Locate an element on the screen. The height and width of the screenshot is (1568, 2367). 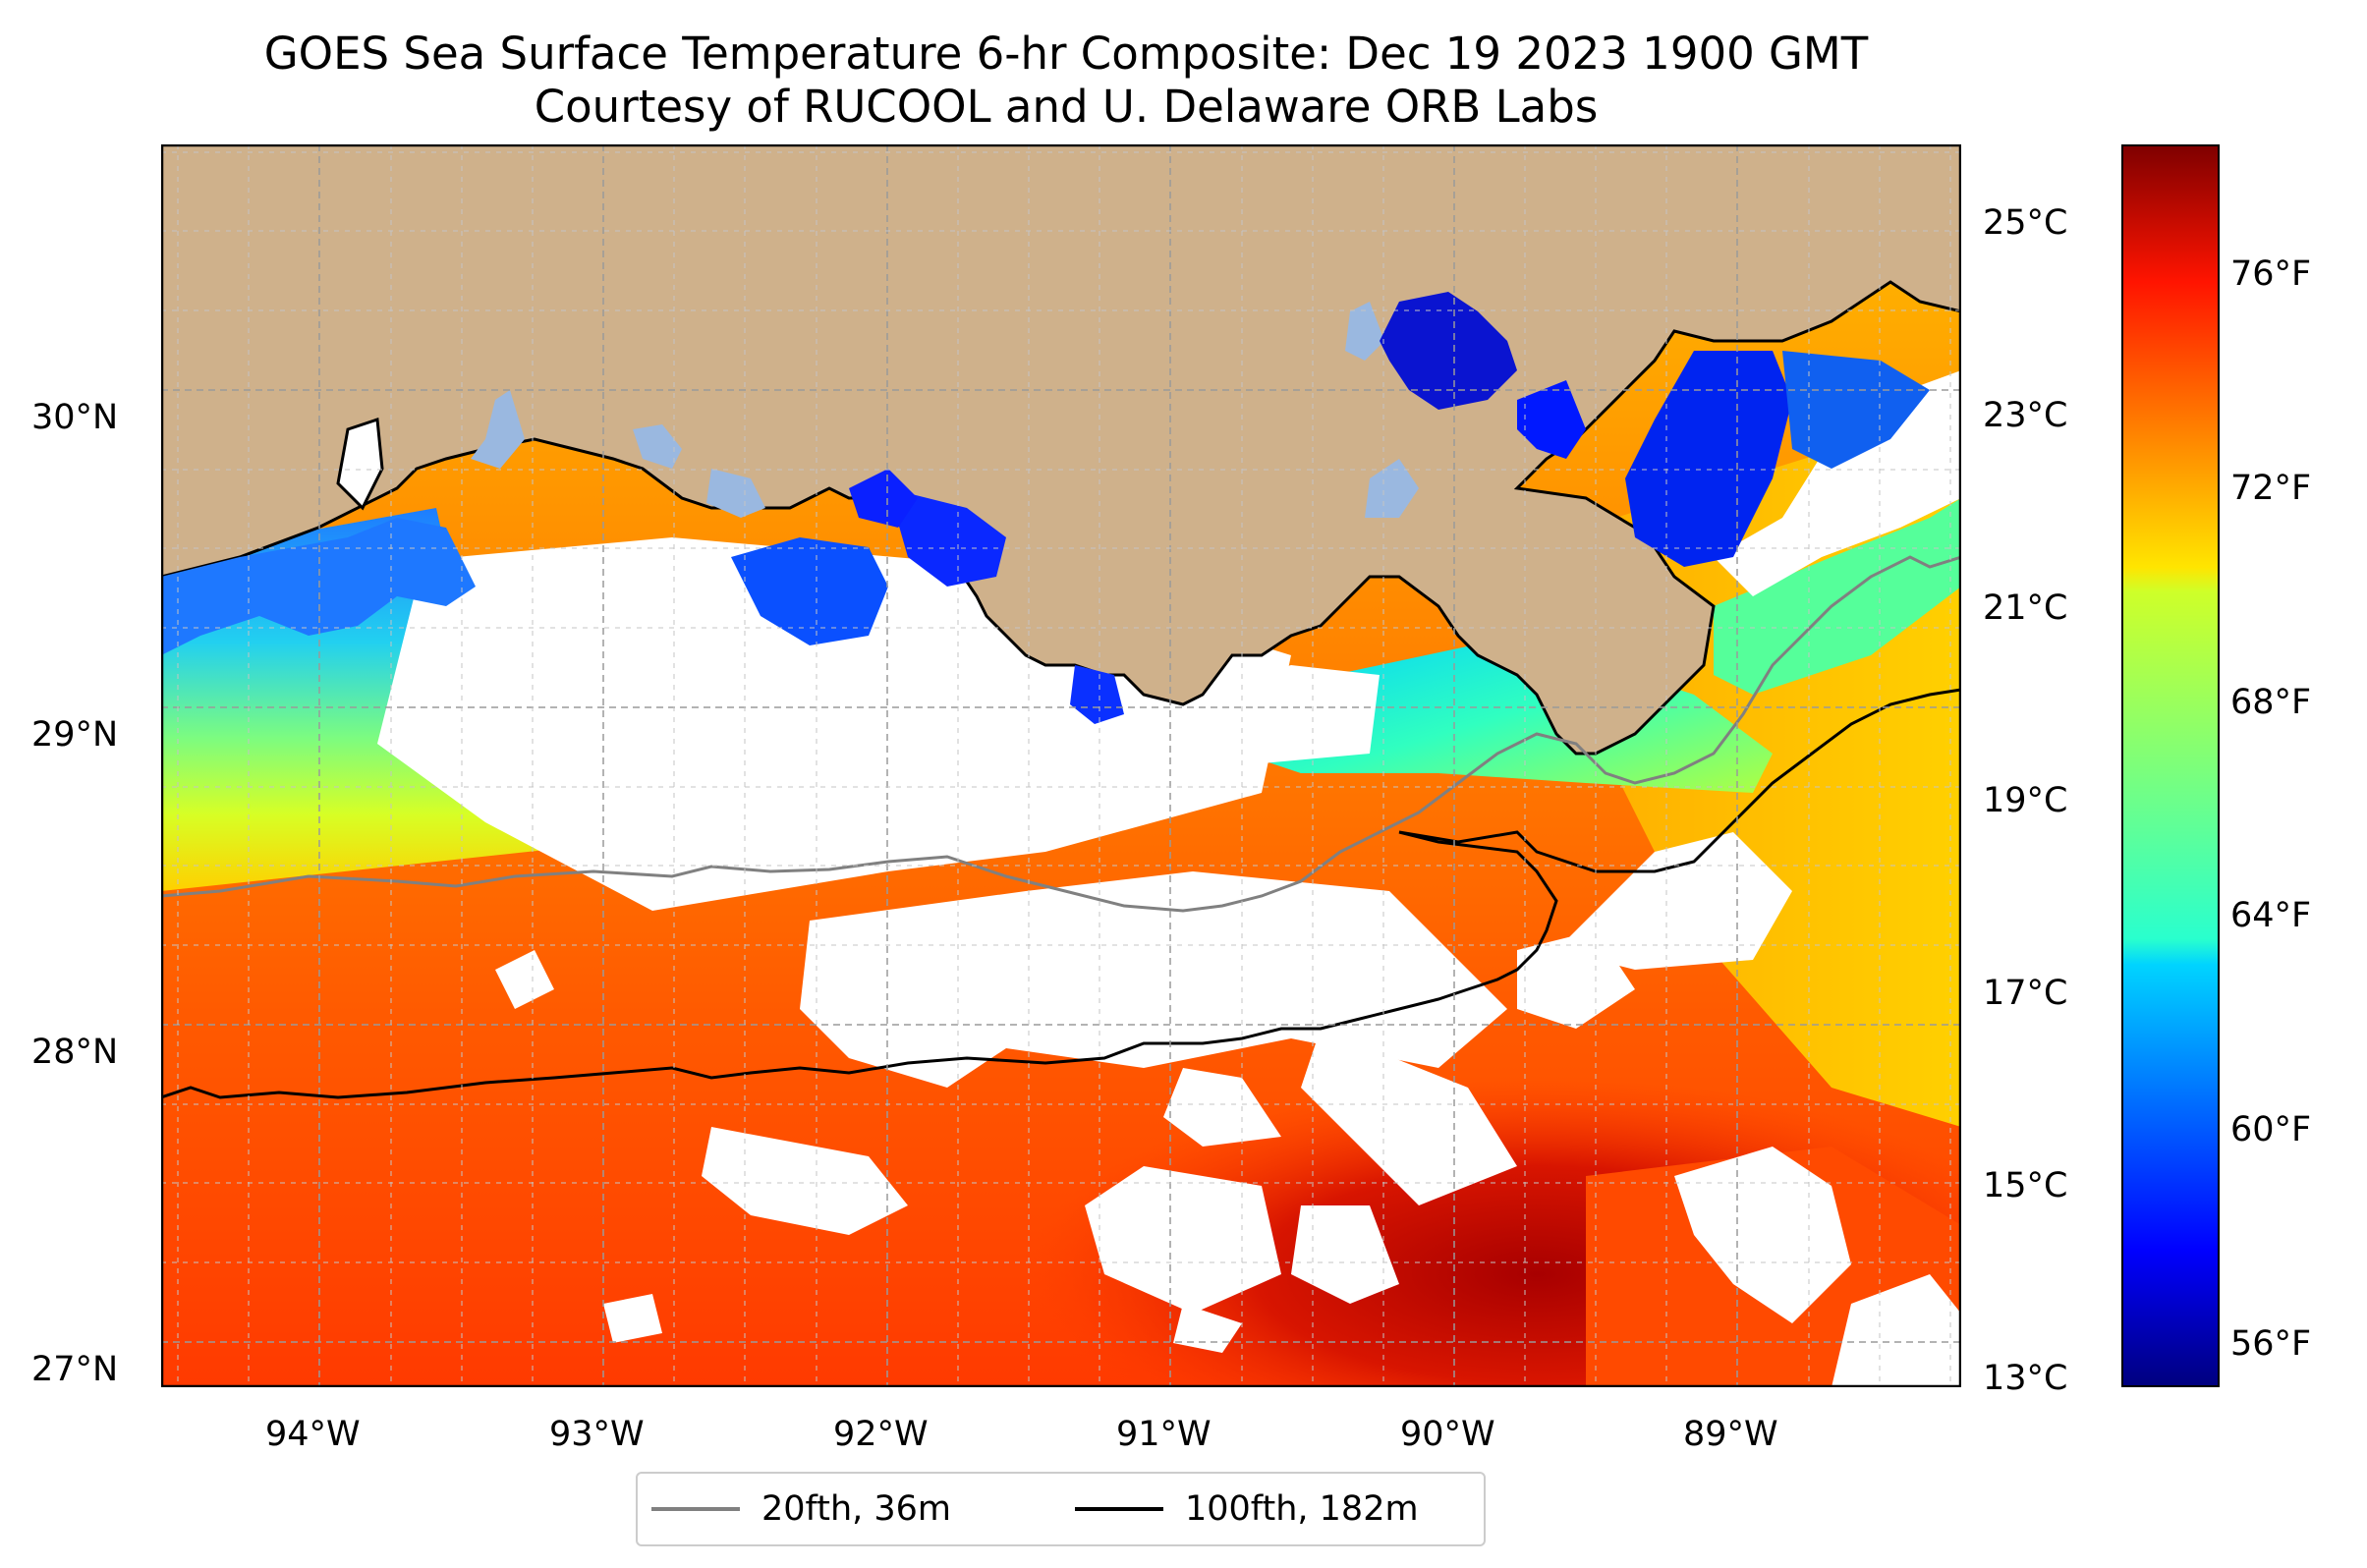
lon-tick-label: 93°W is located at coordinates (597, 1434).